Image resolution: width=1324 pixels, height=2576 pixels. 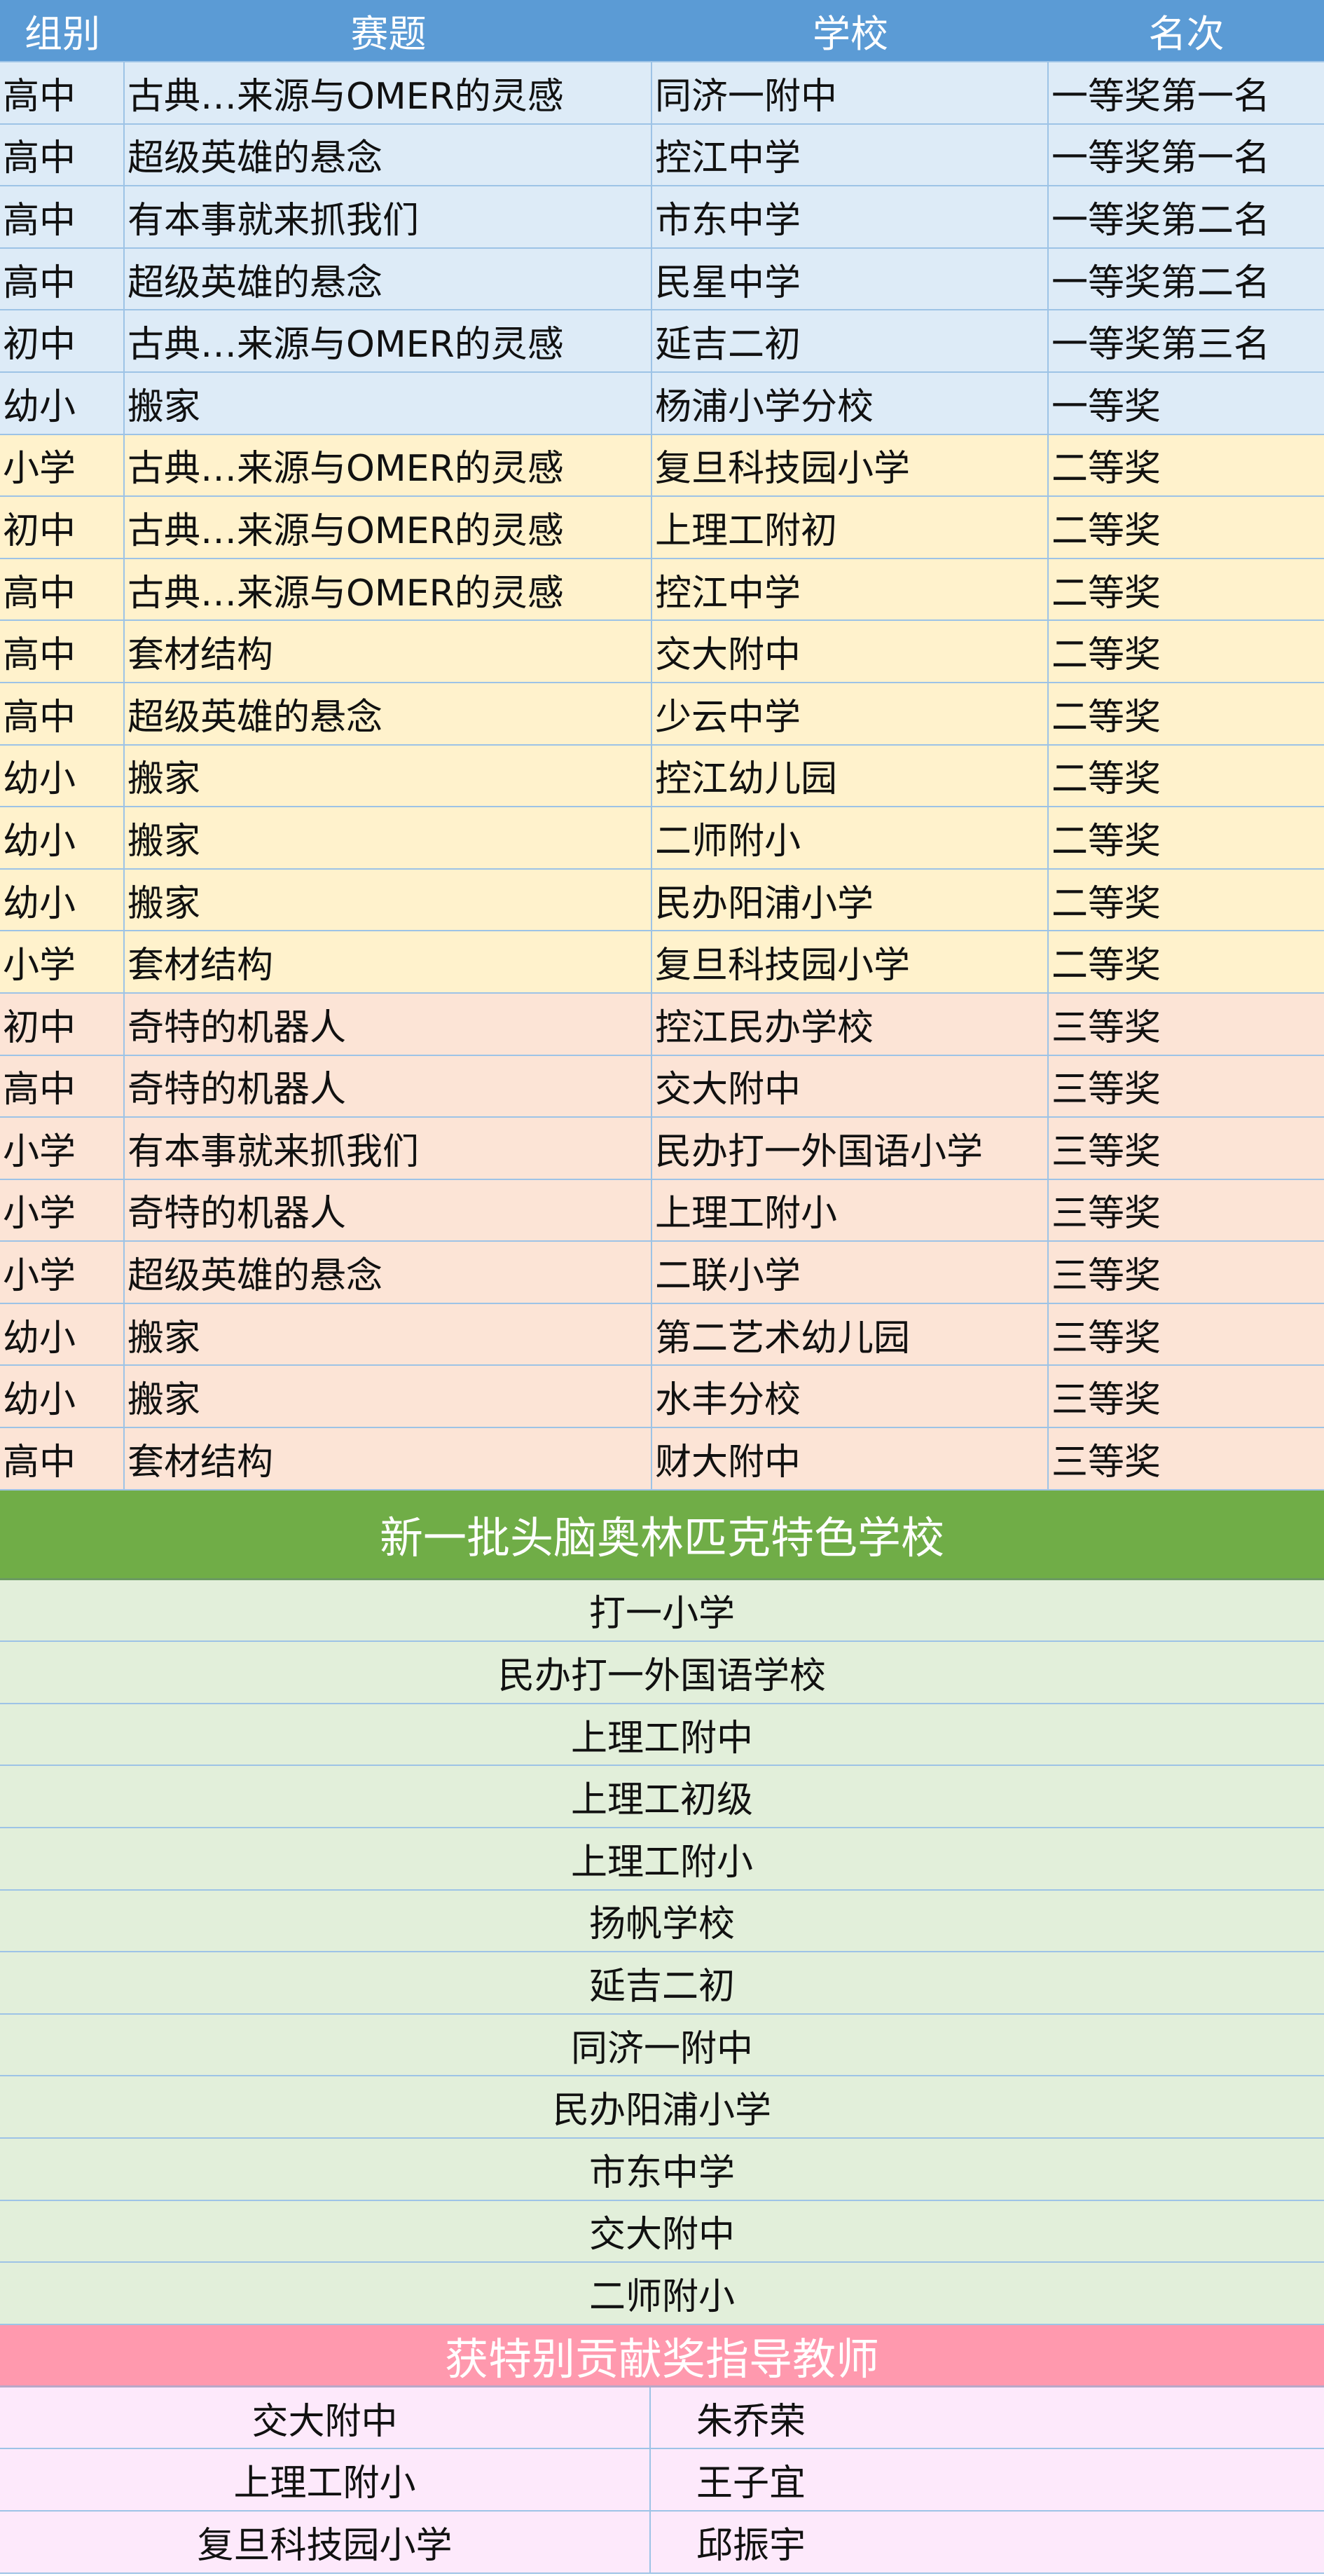 I want to click on school-cell: 市东中学, so click(x=850, y=217).